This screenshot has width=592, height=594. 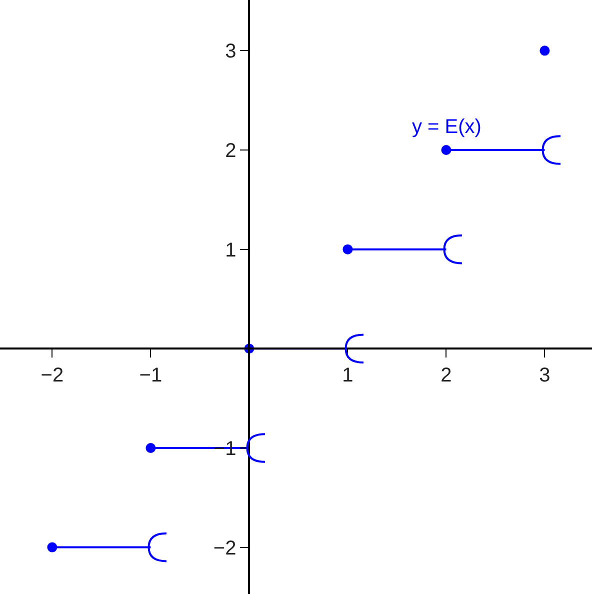 What do you see at coordinates (150, 375) in the screenshot?
I see `x-tick-label: −1` at bounding box center [150, 375].